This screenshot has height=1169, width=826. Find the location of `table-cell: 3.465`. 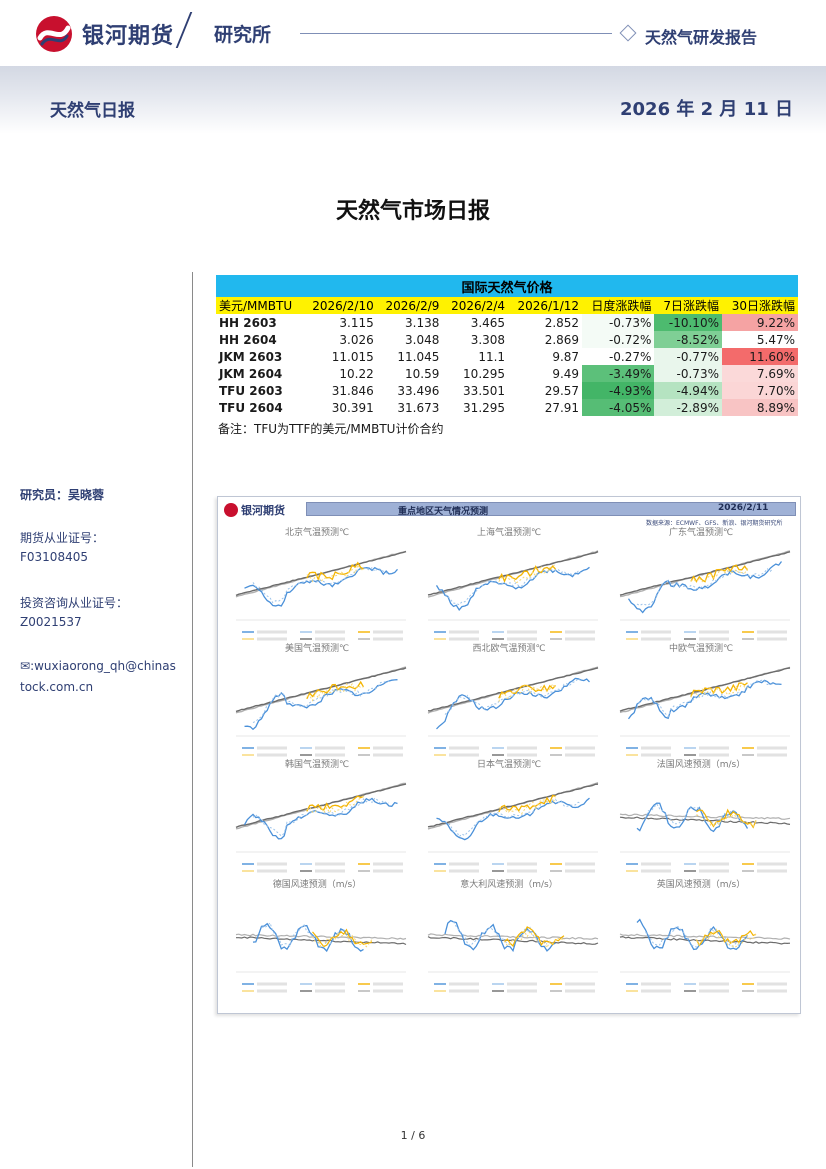

table-cell: 3.465 is located at coordinates (488, 322).